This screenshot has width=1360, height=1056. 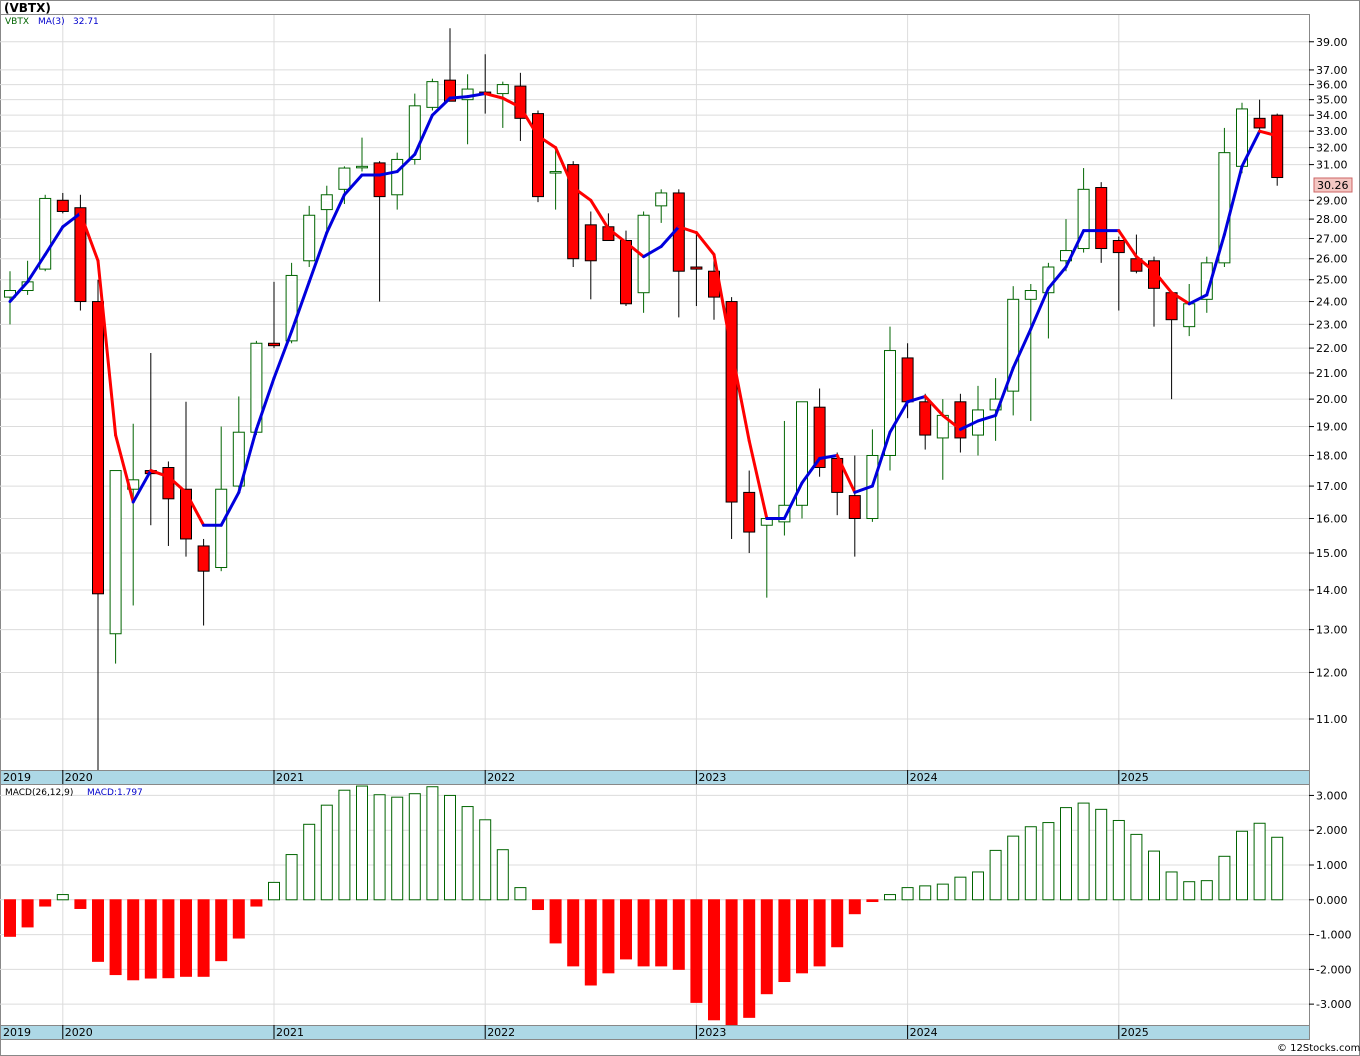 I want to click on macd-y-tick-label: -2.000, so click(x=1333, y=969).